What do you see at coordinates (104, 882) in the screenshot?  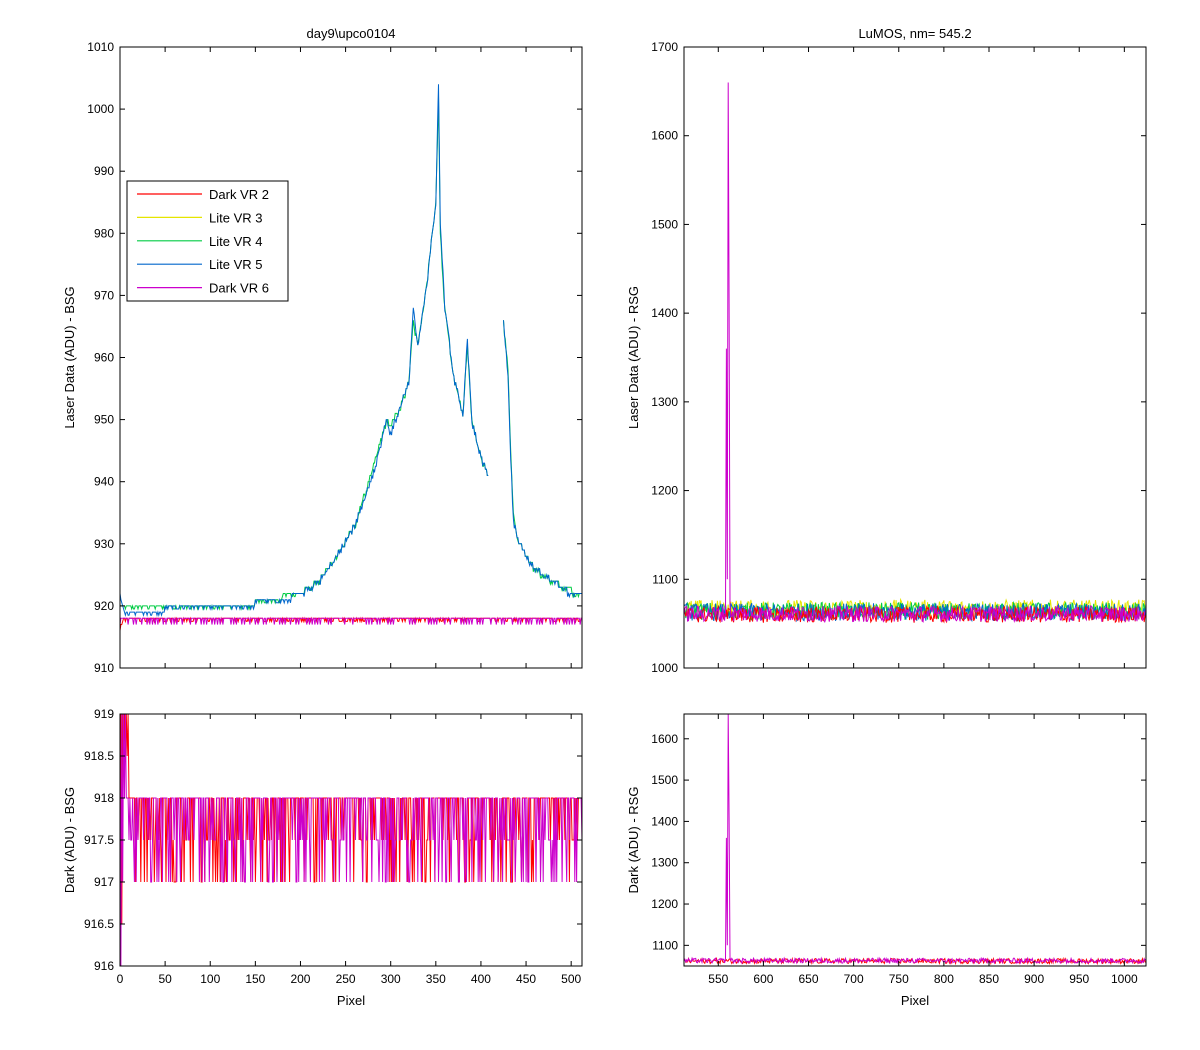 I see `y-tick-label: 917` at bounding box center [104, 882].